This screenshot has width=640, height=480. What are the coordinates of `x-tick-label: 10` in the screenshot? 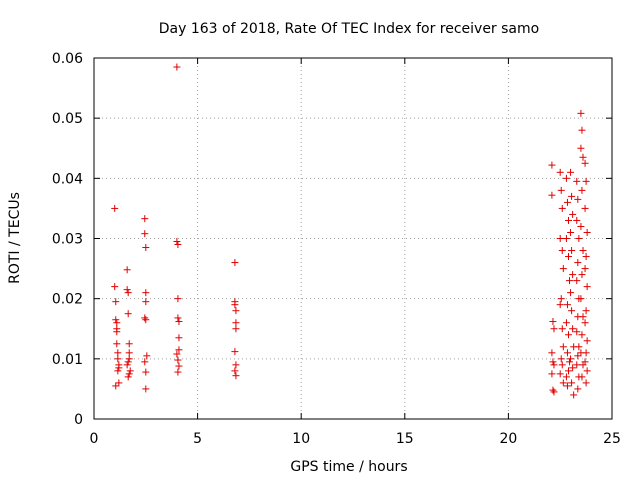 It's located at (301, 439).